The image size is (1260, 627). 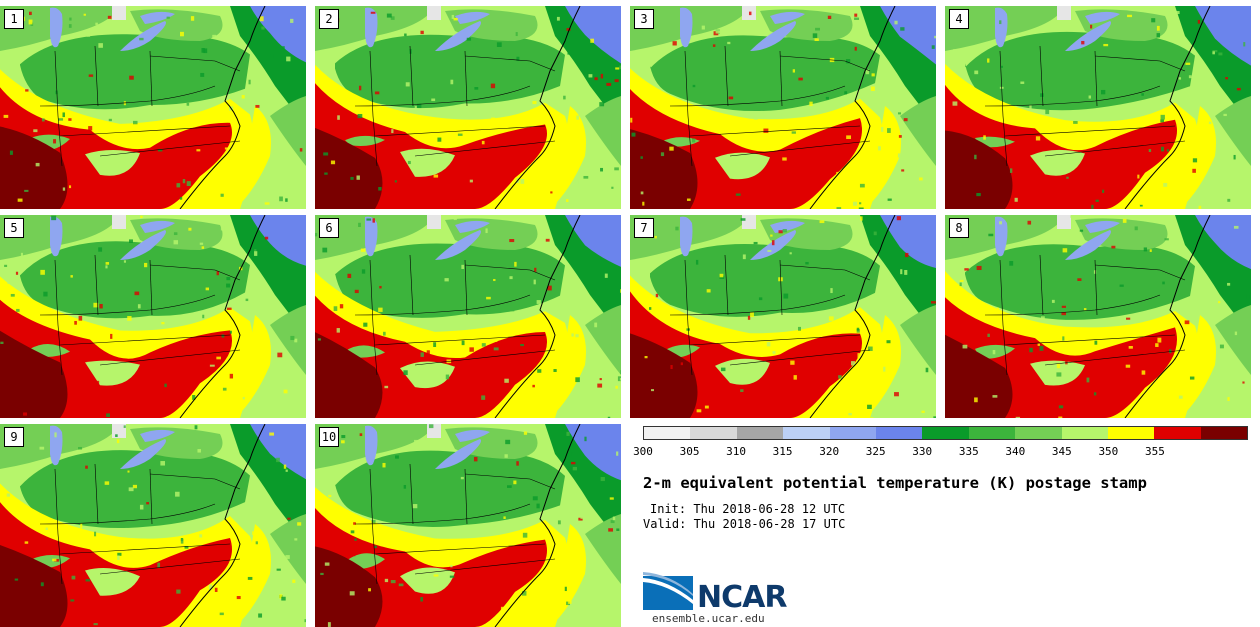 I want to click on colorbar-tick-label: 345, so click(x=1061, y=451).